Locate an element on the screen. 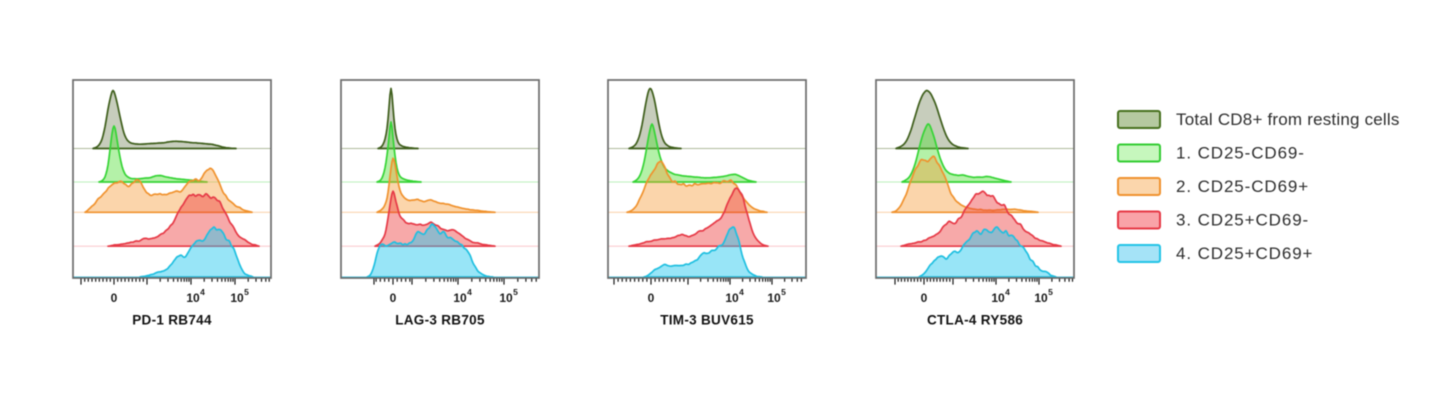 This screenshot has width=1440, height=413. svg-text: 2. CD25-CD69+ is located at coordinates (1242, 186).